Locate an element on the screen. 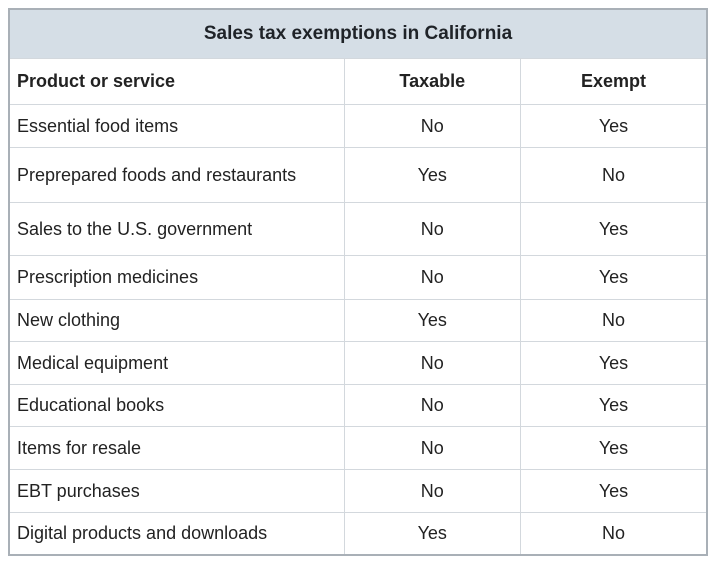  table-row: New clothing Yes No is located at coordinates (358, 320).